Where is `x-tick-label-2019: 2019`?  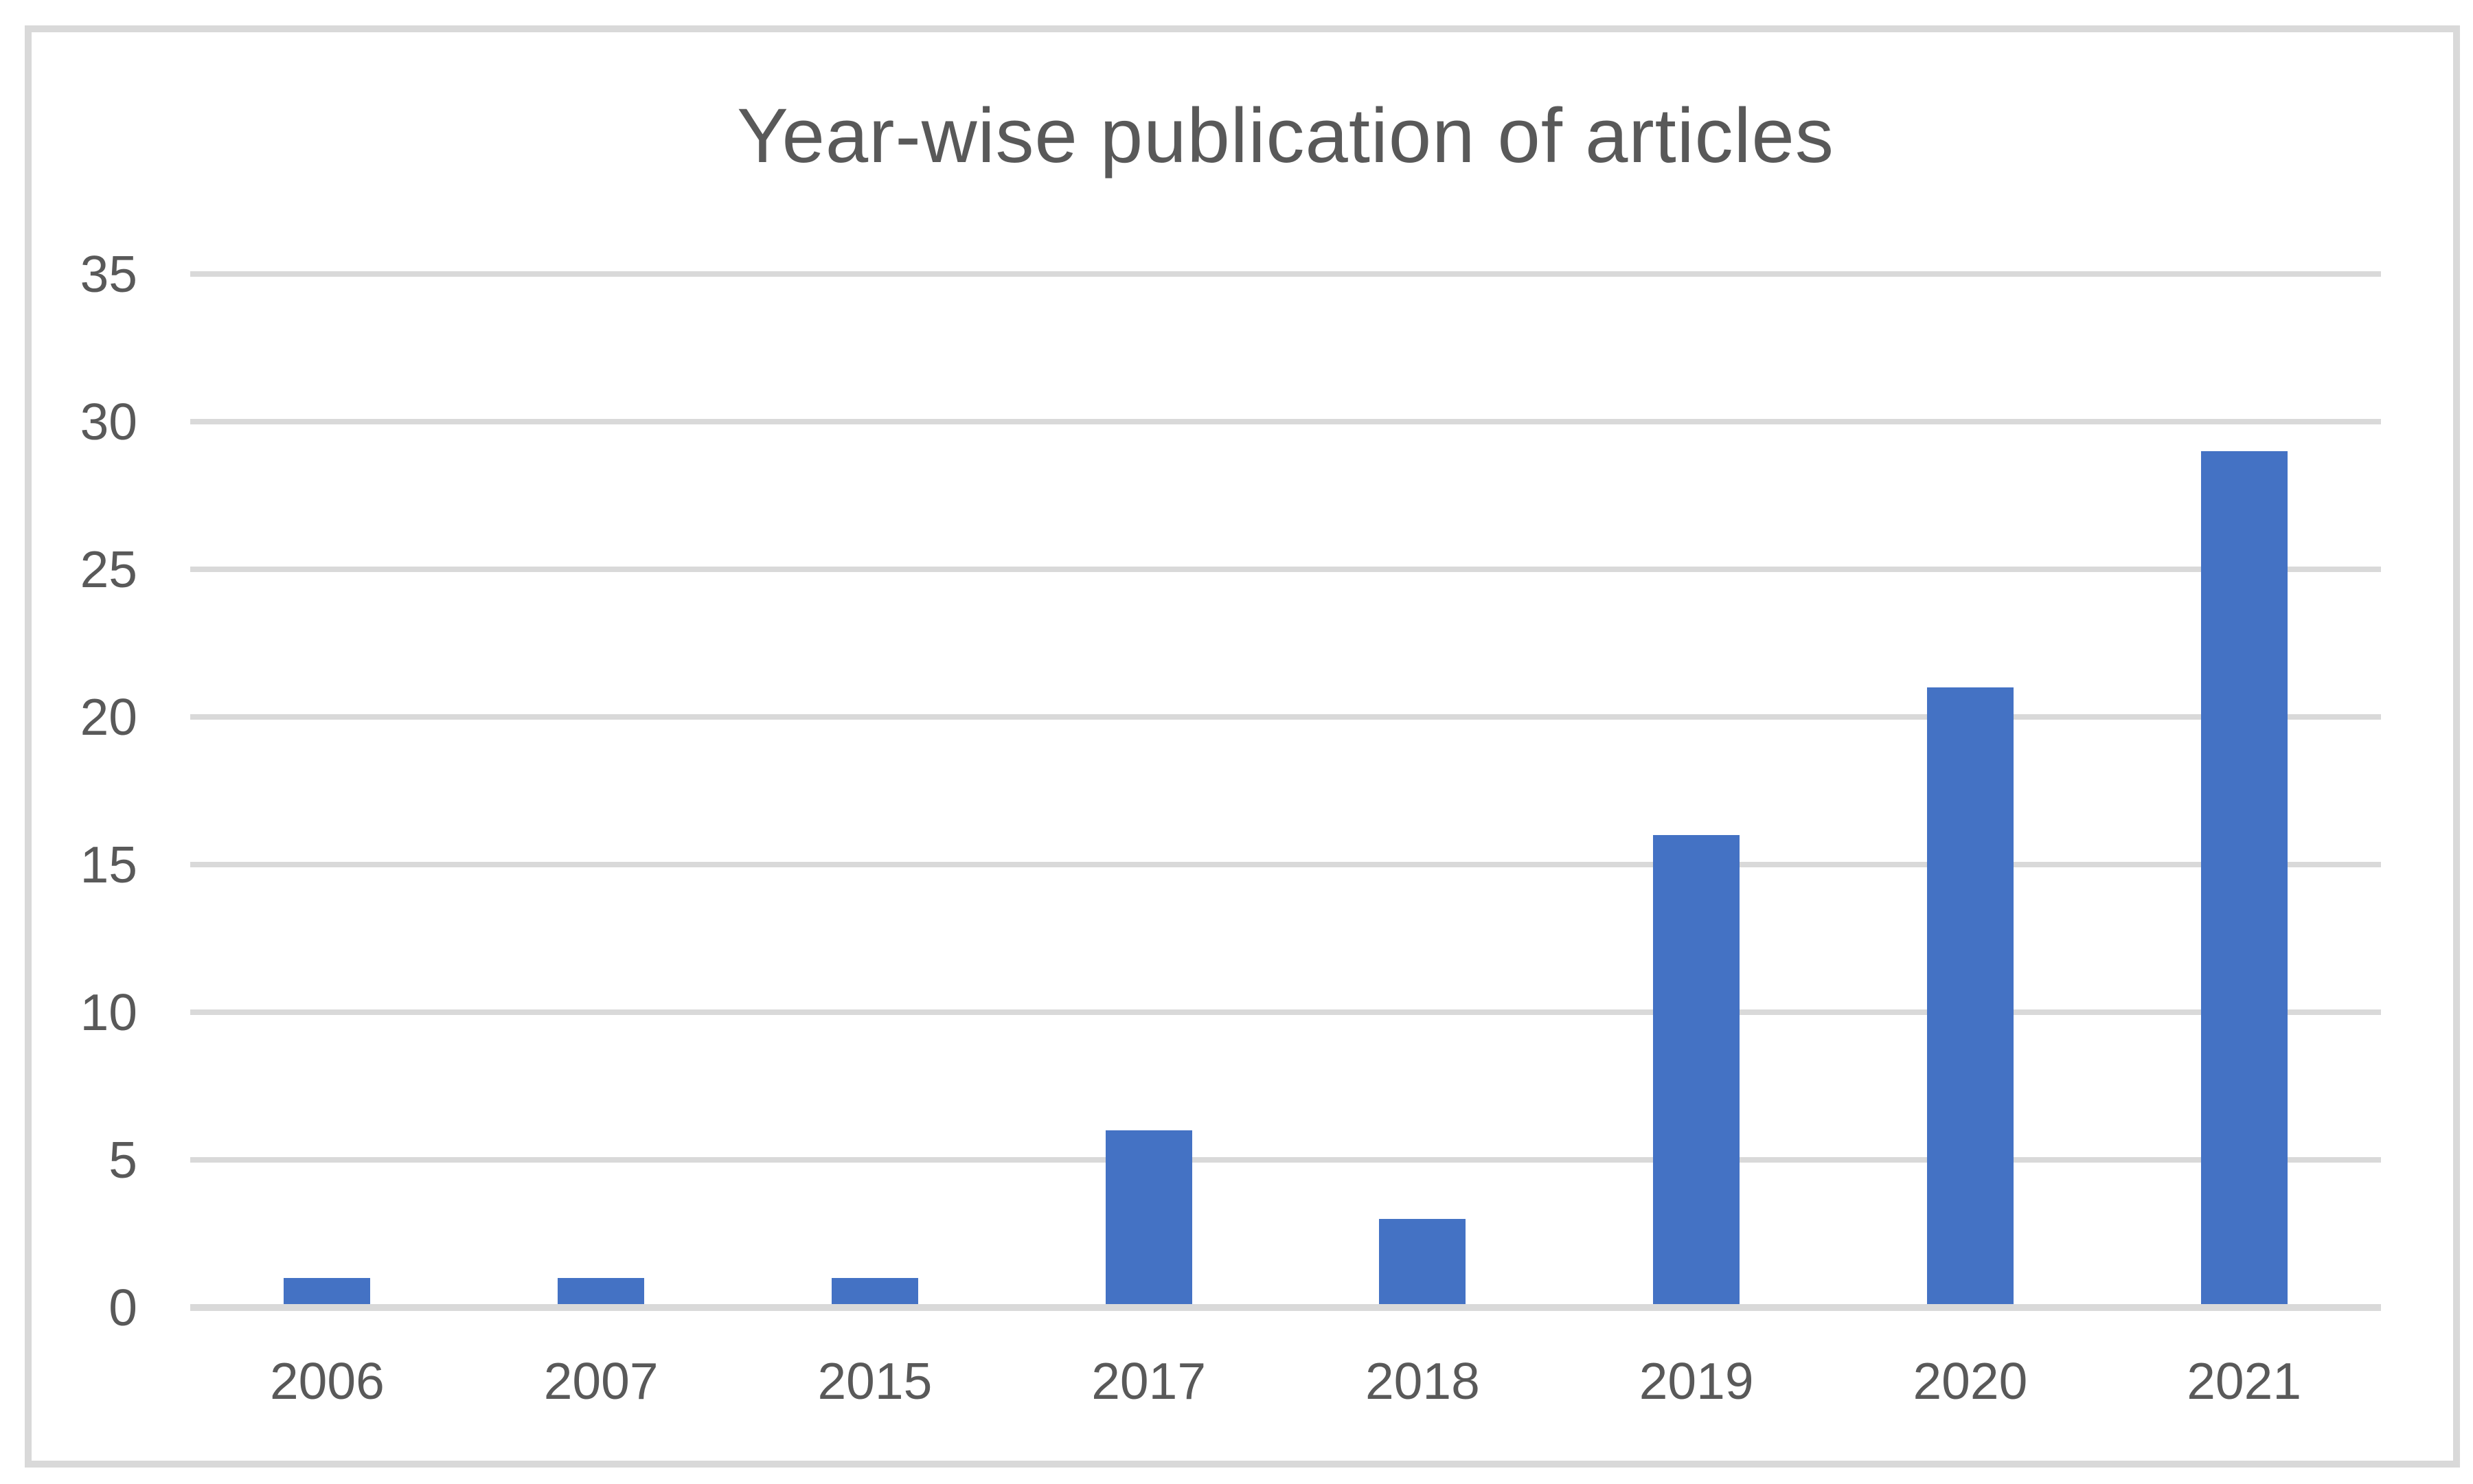
x-tick-label-2019: 2019 is located at coordinates (1696, 1381).